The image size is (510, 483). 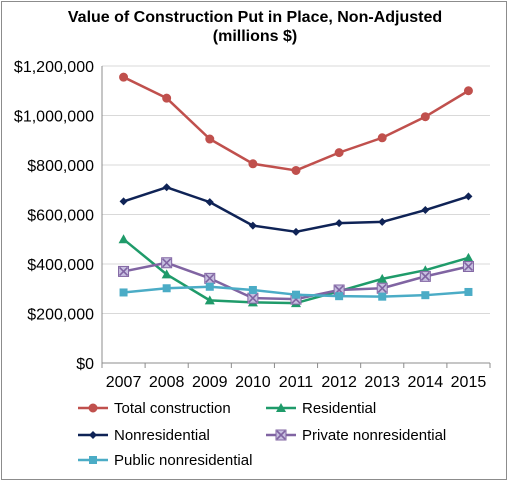 I want to click on y-tick-label: $1,200,000, so click(x=54, y=67).